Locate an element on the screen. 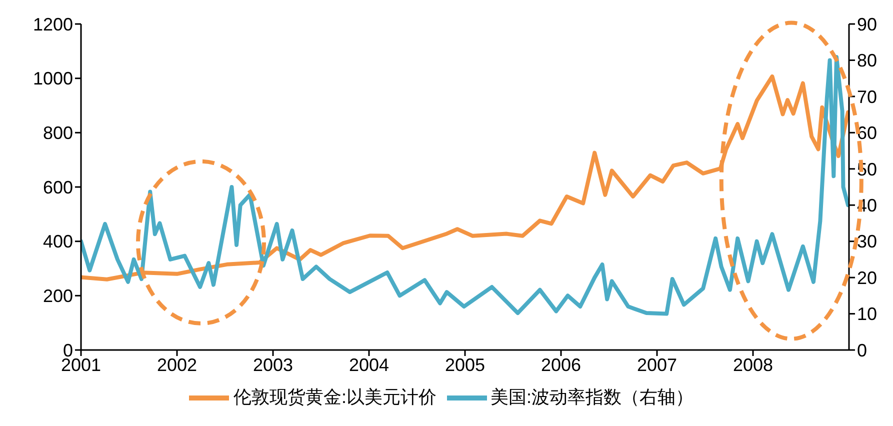 This screenshot has height=426, width=893. y2-tick-label: 20 is located at coordinates (867, 278).